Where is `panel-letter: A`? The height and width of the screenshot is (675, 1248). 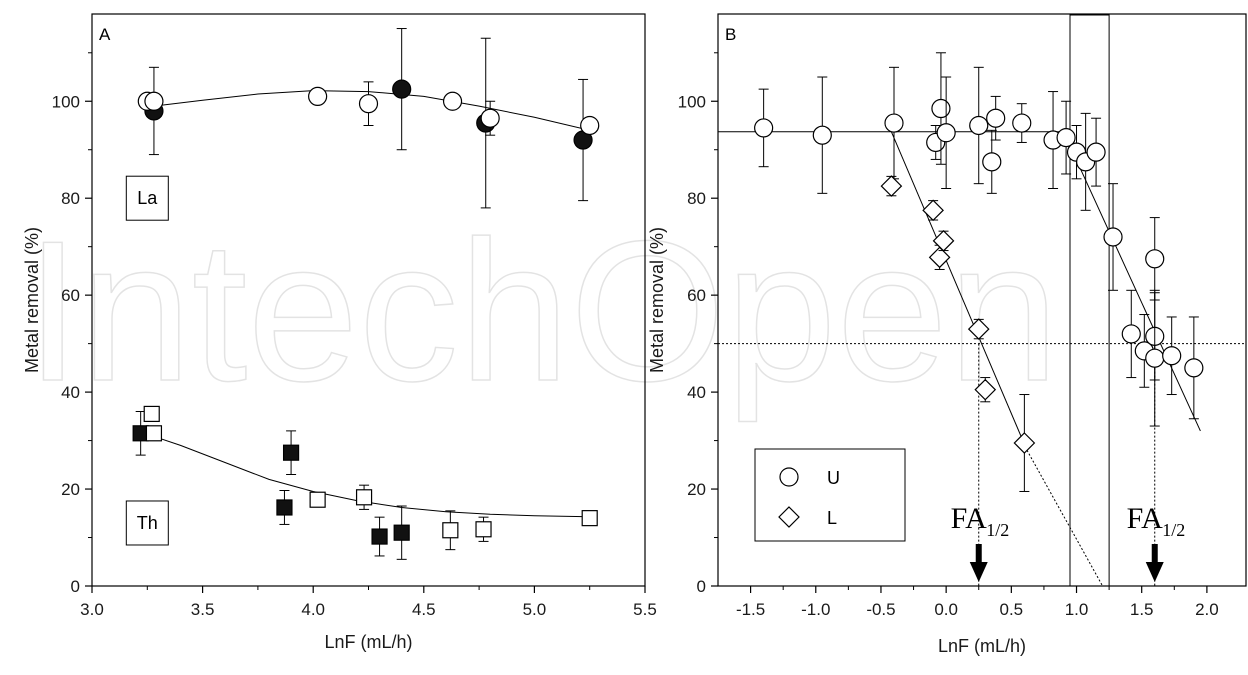
panel-letter: A is located at coordinates (105, 34).